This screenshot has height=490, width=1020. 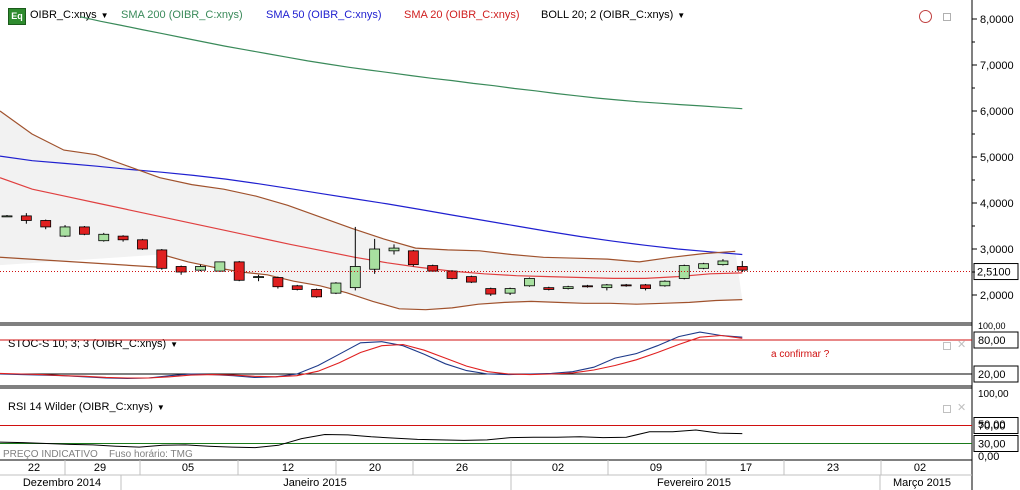 What do you see at coordinates (188, 468) in the screenshot?
I see `x-tick-label: 05` at bounding box center [188, 468].